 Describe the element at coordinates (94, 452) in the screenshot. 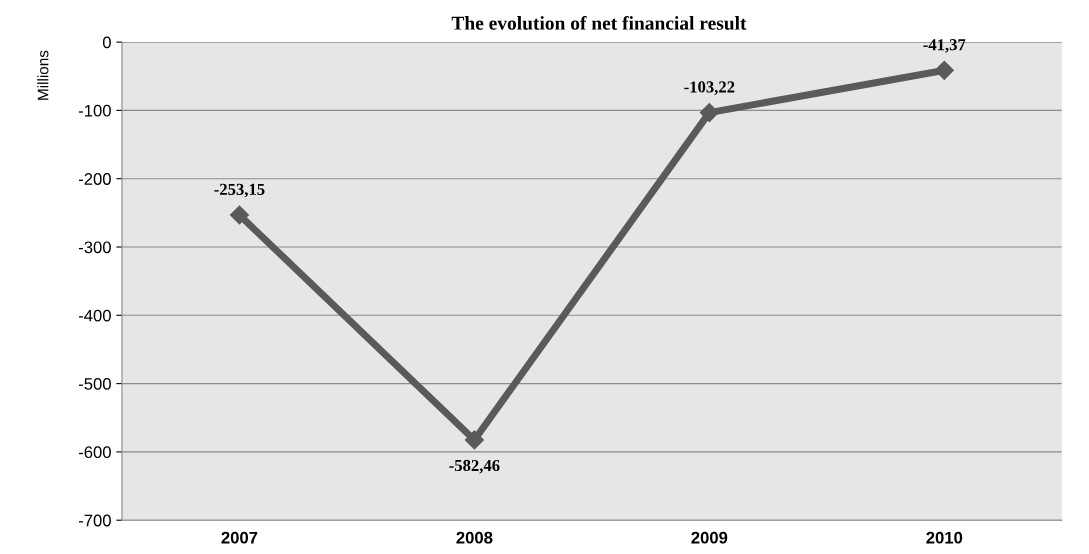

I see `y-tick-label: -600` at that location.